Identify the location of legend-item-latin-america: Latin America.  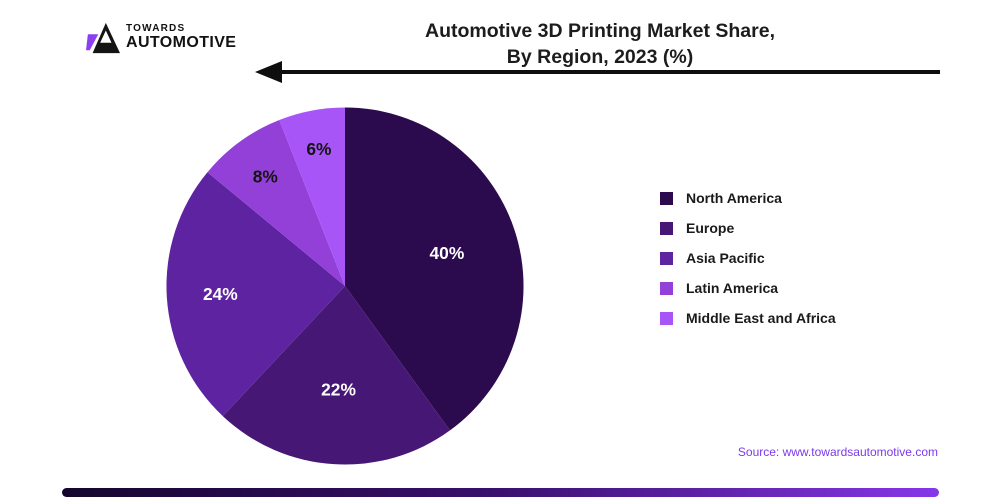
(748, 288).